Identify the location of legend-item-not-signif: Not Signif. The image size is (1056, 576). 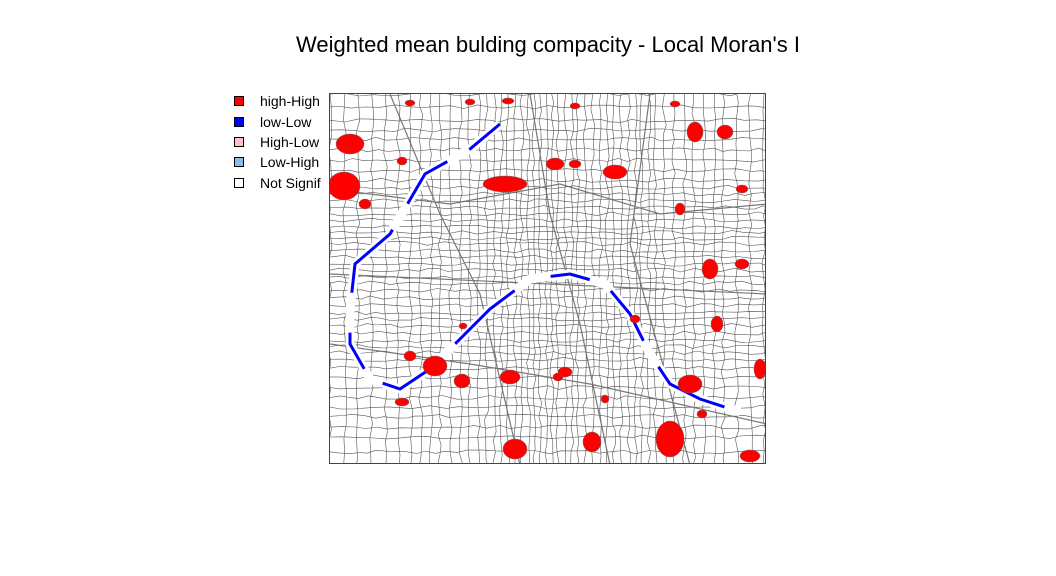
(277, 183).